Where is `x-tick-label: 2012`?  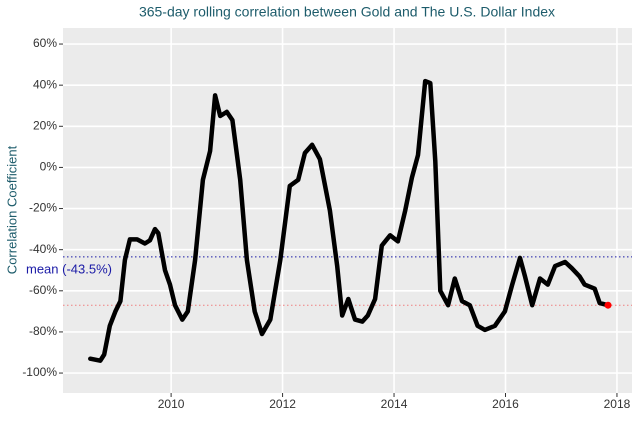 x-tick-label: 2012 is located at coordinates (282, 404).